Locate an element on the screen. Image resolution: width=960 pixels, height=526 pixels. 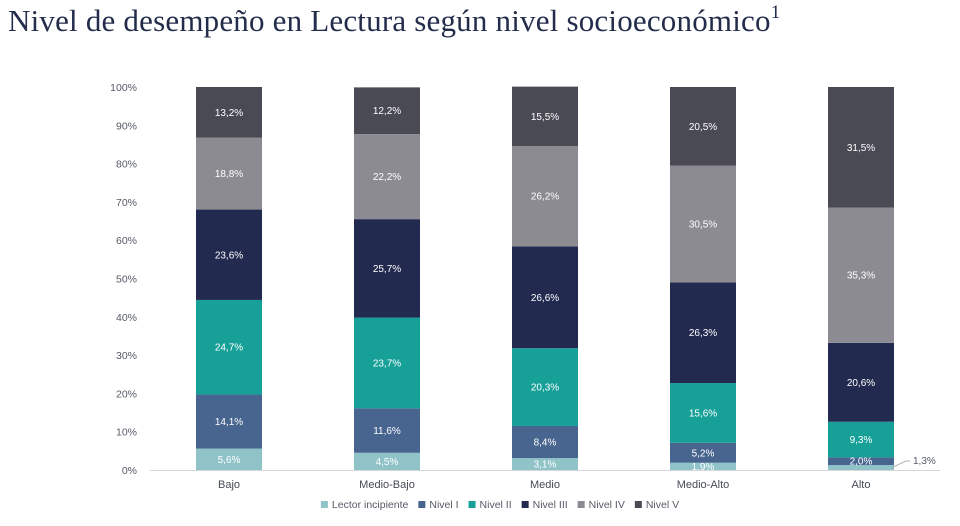
bar-value-label: 3,1% is located at coordinates (545, 465).